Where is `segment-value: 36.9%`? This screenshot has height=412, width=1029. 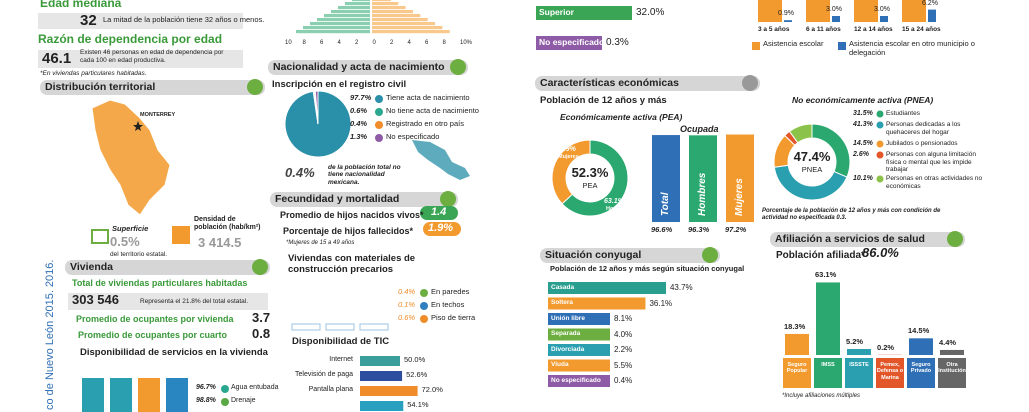
segment-value: 36.9% is located at coordinates (566, 149).